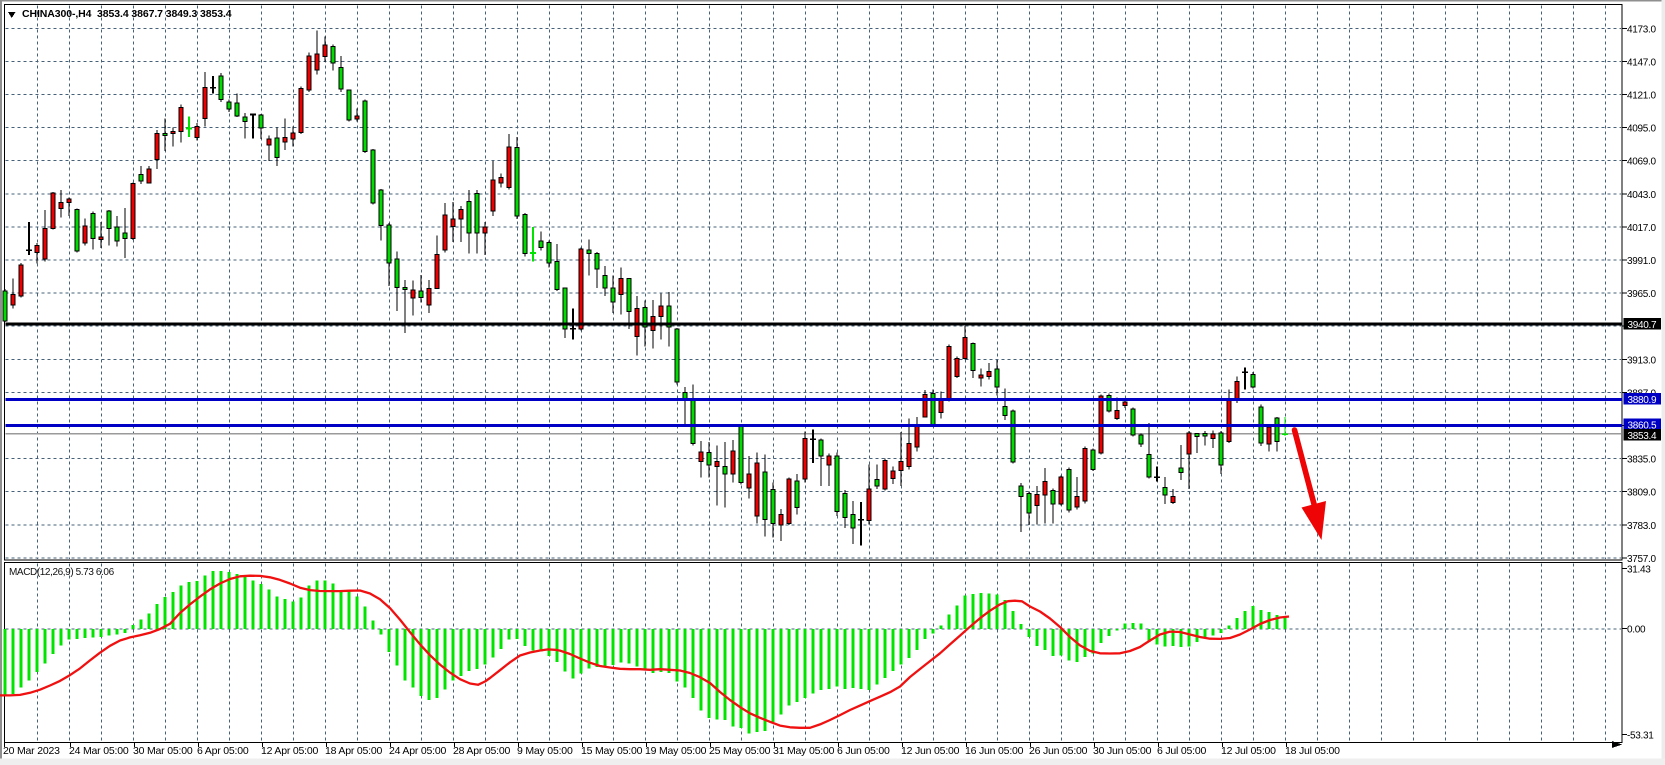 This screenshot has width=1665, height=765. What do you see at coordinates (612, 751) in the screenshot?
I see `svg-text: 15 May 05:00` at bounding box center [612, 751].